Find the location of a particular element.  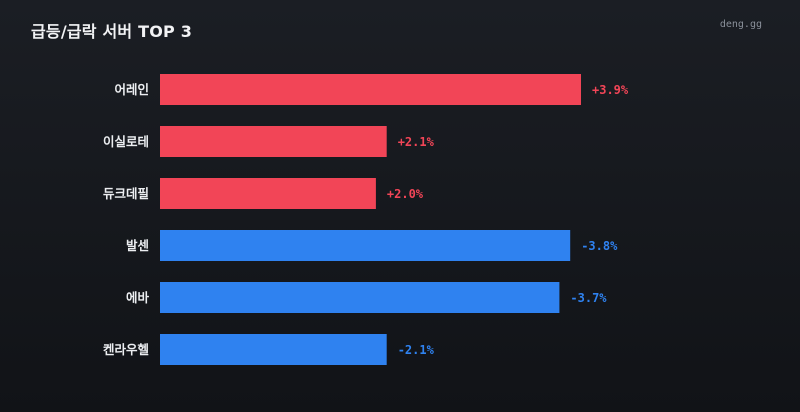

bar-isilrote is located at coordinates (273, 141).